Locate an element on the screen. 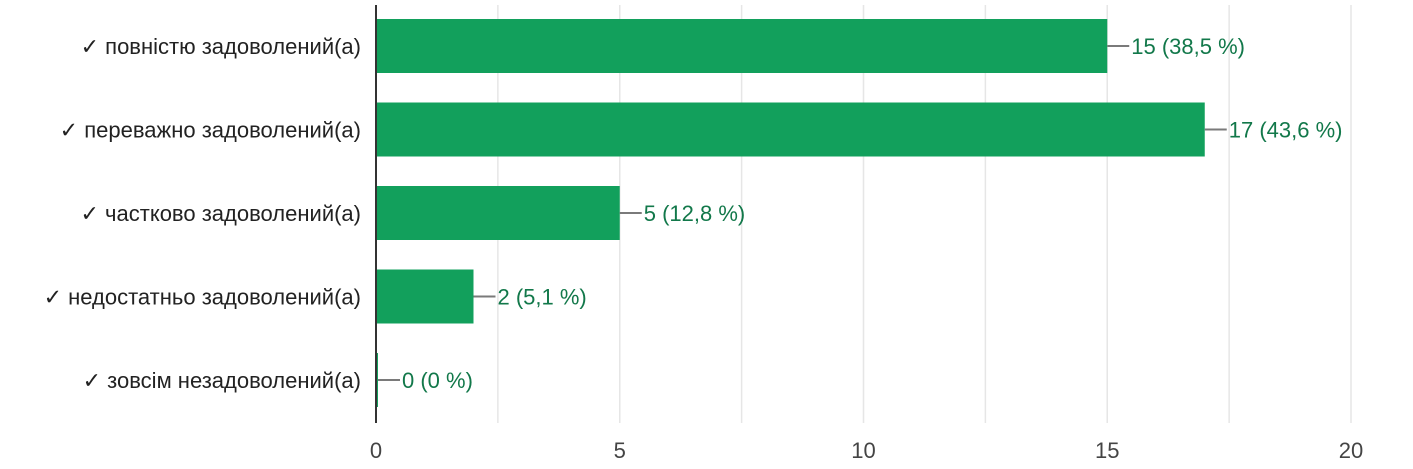 The image size is (1413, 469). category-label: ✓ недостатньо задоволений(а) is located at coordinates (202, 297).